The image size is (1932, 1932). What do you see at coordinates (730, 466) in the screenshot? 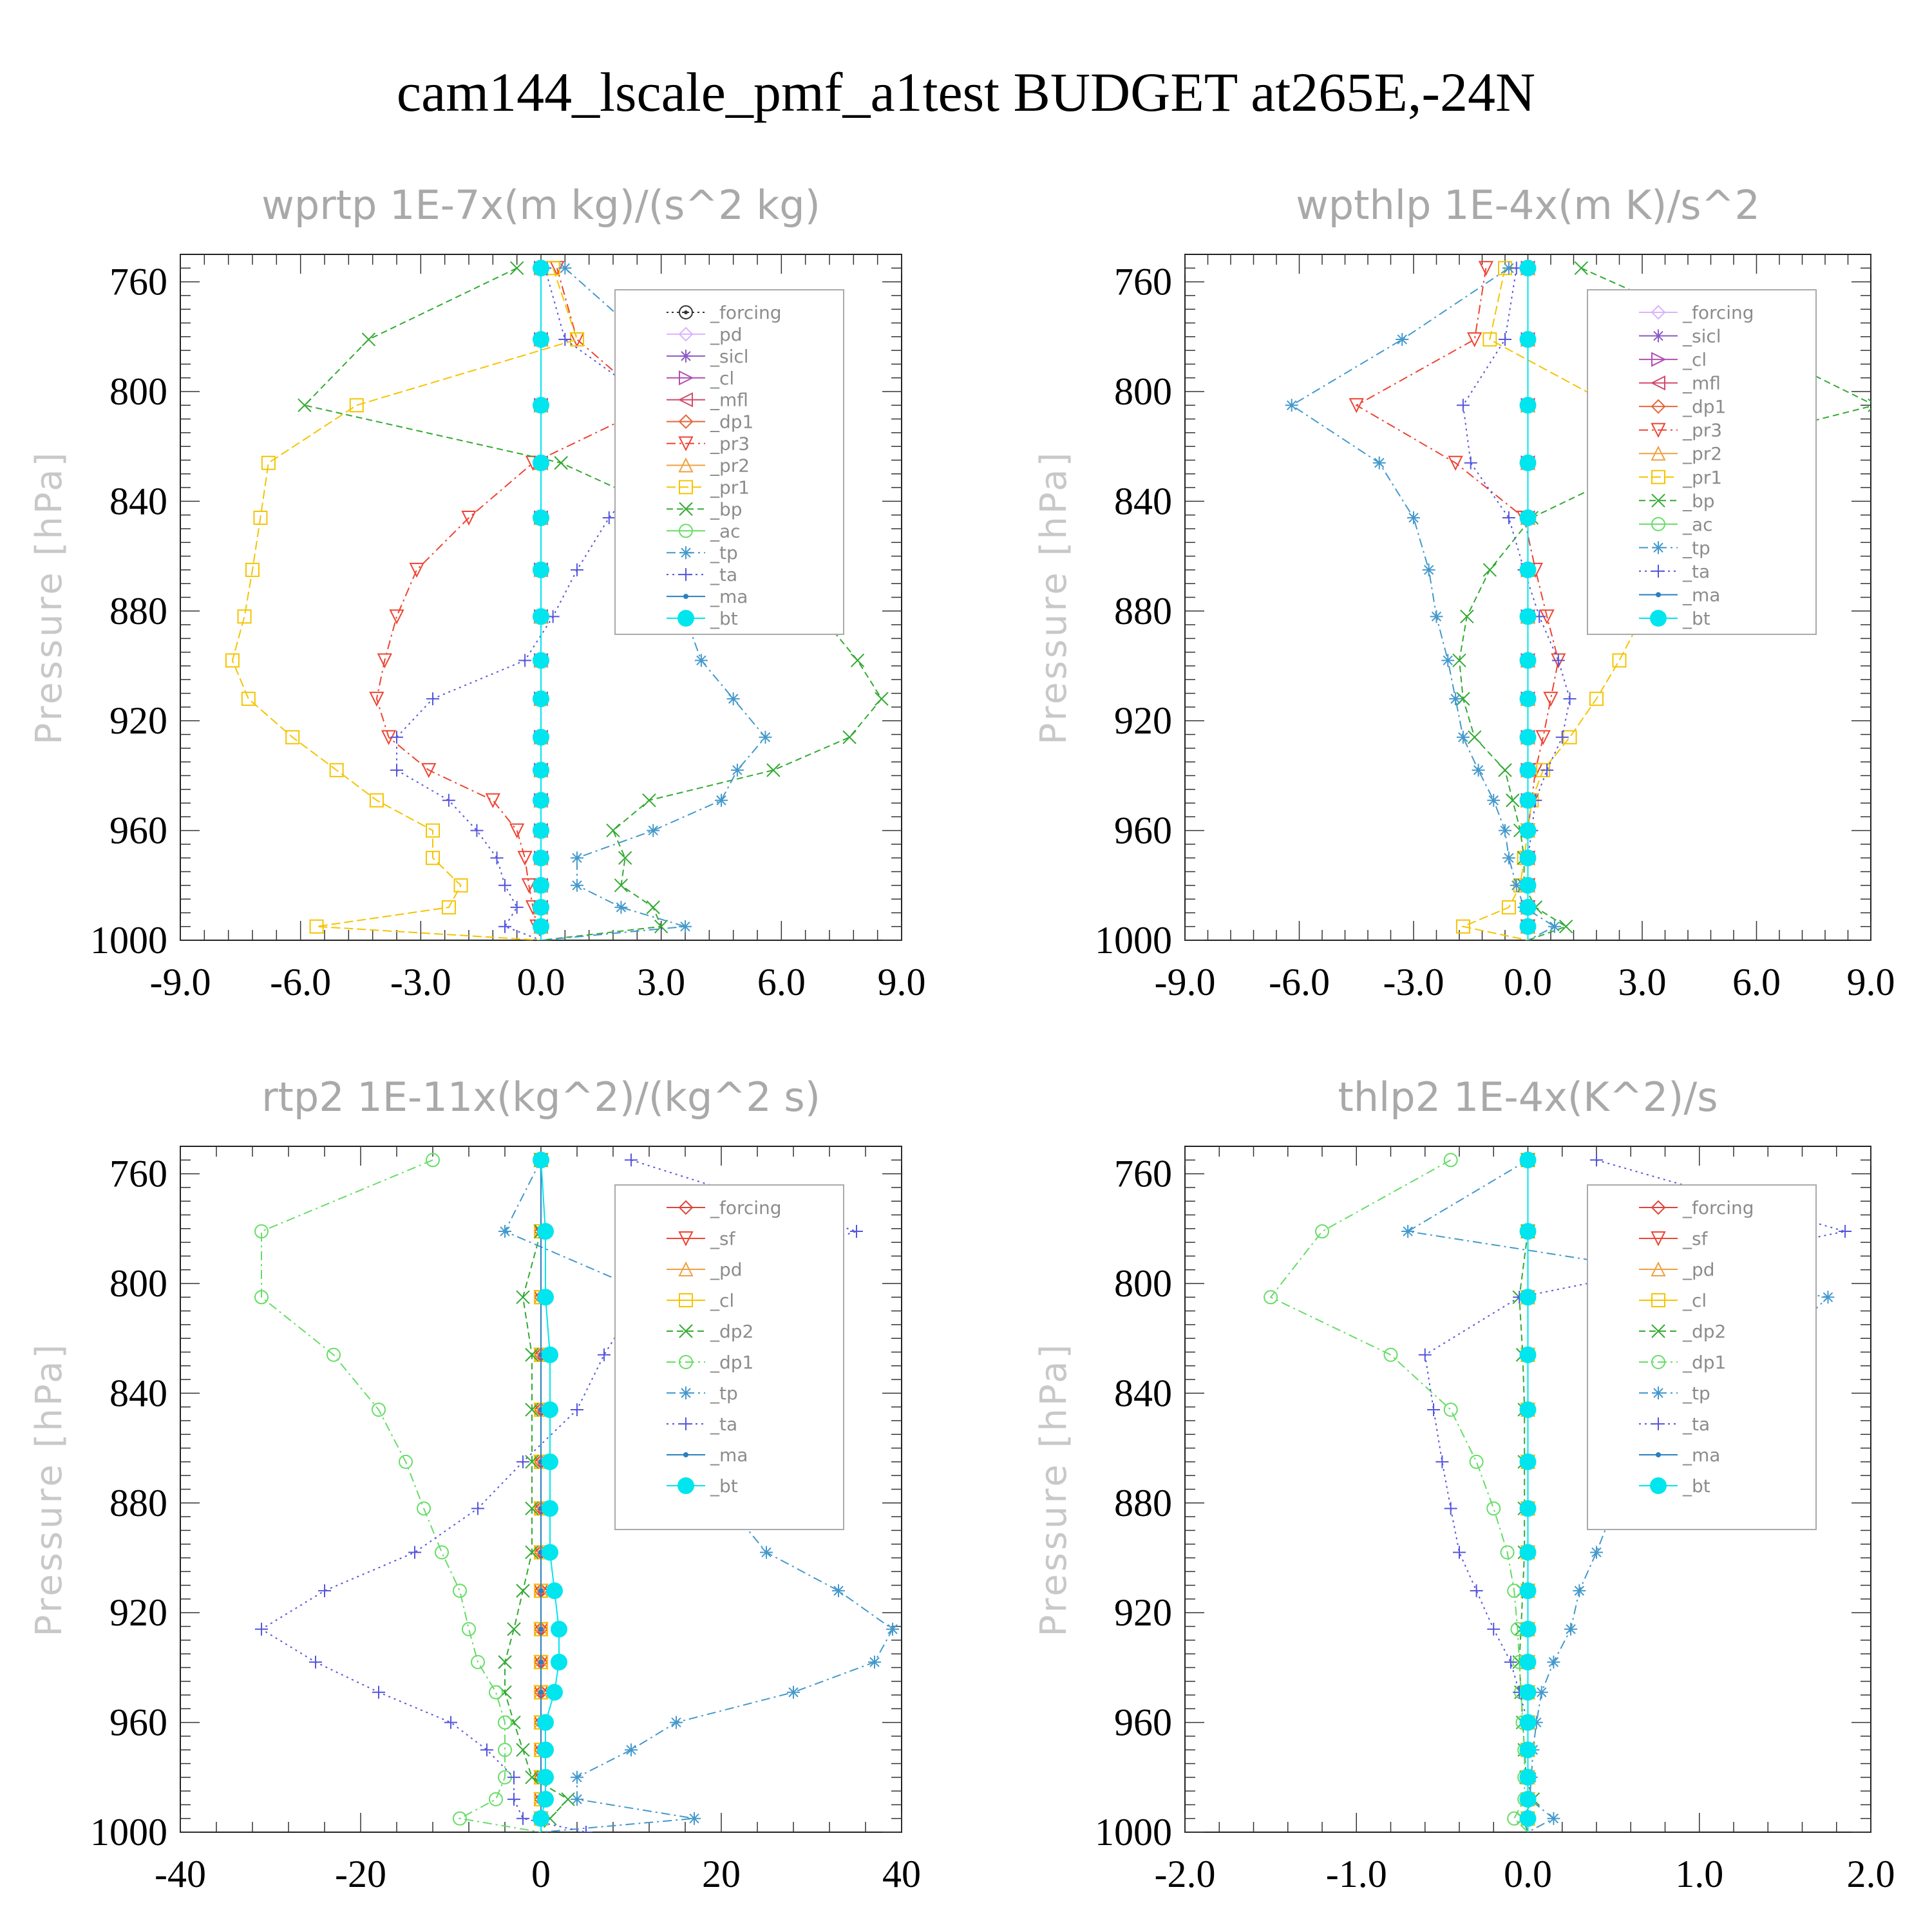
I see `legend-label: _pr2` at bounding box center [730, 466].